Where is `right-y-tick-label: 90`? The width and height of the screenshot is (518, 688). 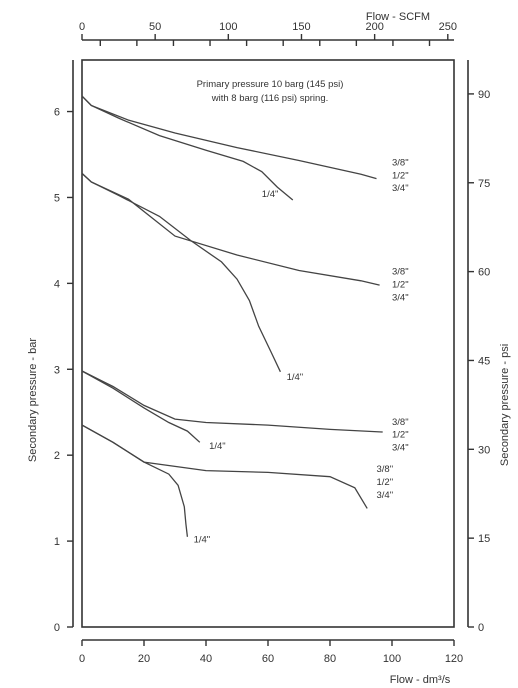 right-y-tick-label: 90 is located at coordinates (484, 95).